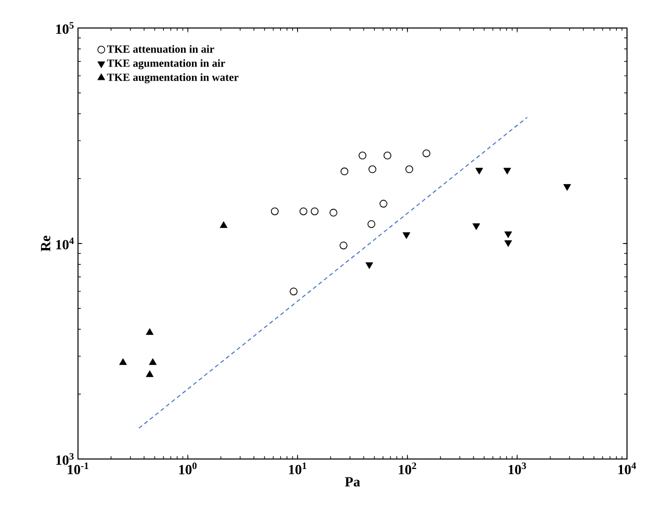  I want to click on x-tick-label: 10$^{0}$, so click(188, 468).